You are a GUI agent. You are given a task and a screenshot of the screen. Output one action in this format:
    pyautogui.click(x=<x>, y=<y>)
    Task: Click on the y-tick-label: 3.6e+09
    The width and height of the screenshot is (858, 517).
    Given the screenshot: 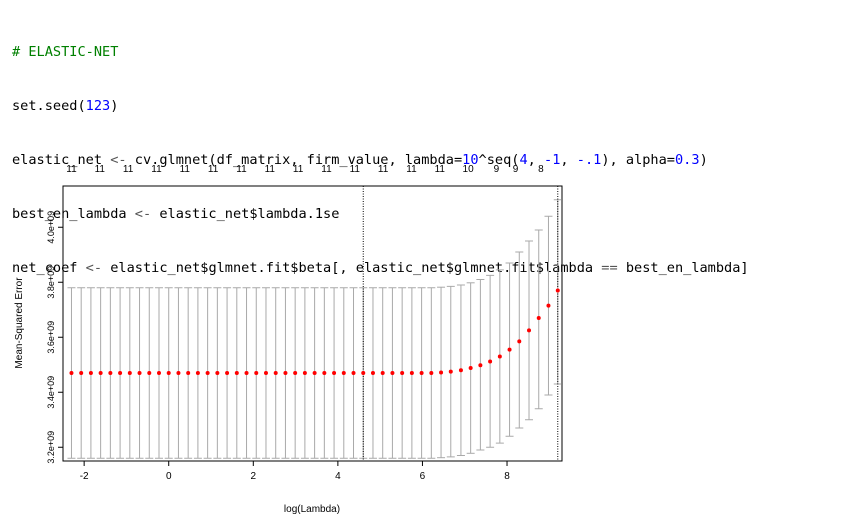 What is the action you would take?
    pyautogui.click(x=51, y=337)
    